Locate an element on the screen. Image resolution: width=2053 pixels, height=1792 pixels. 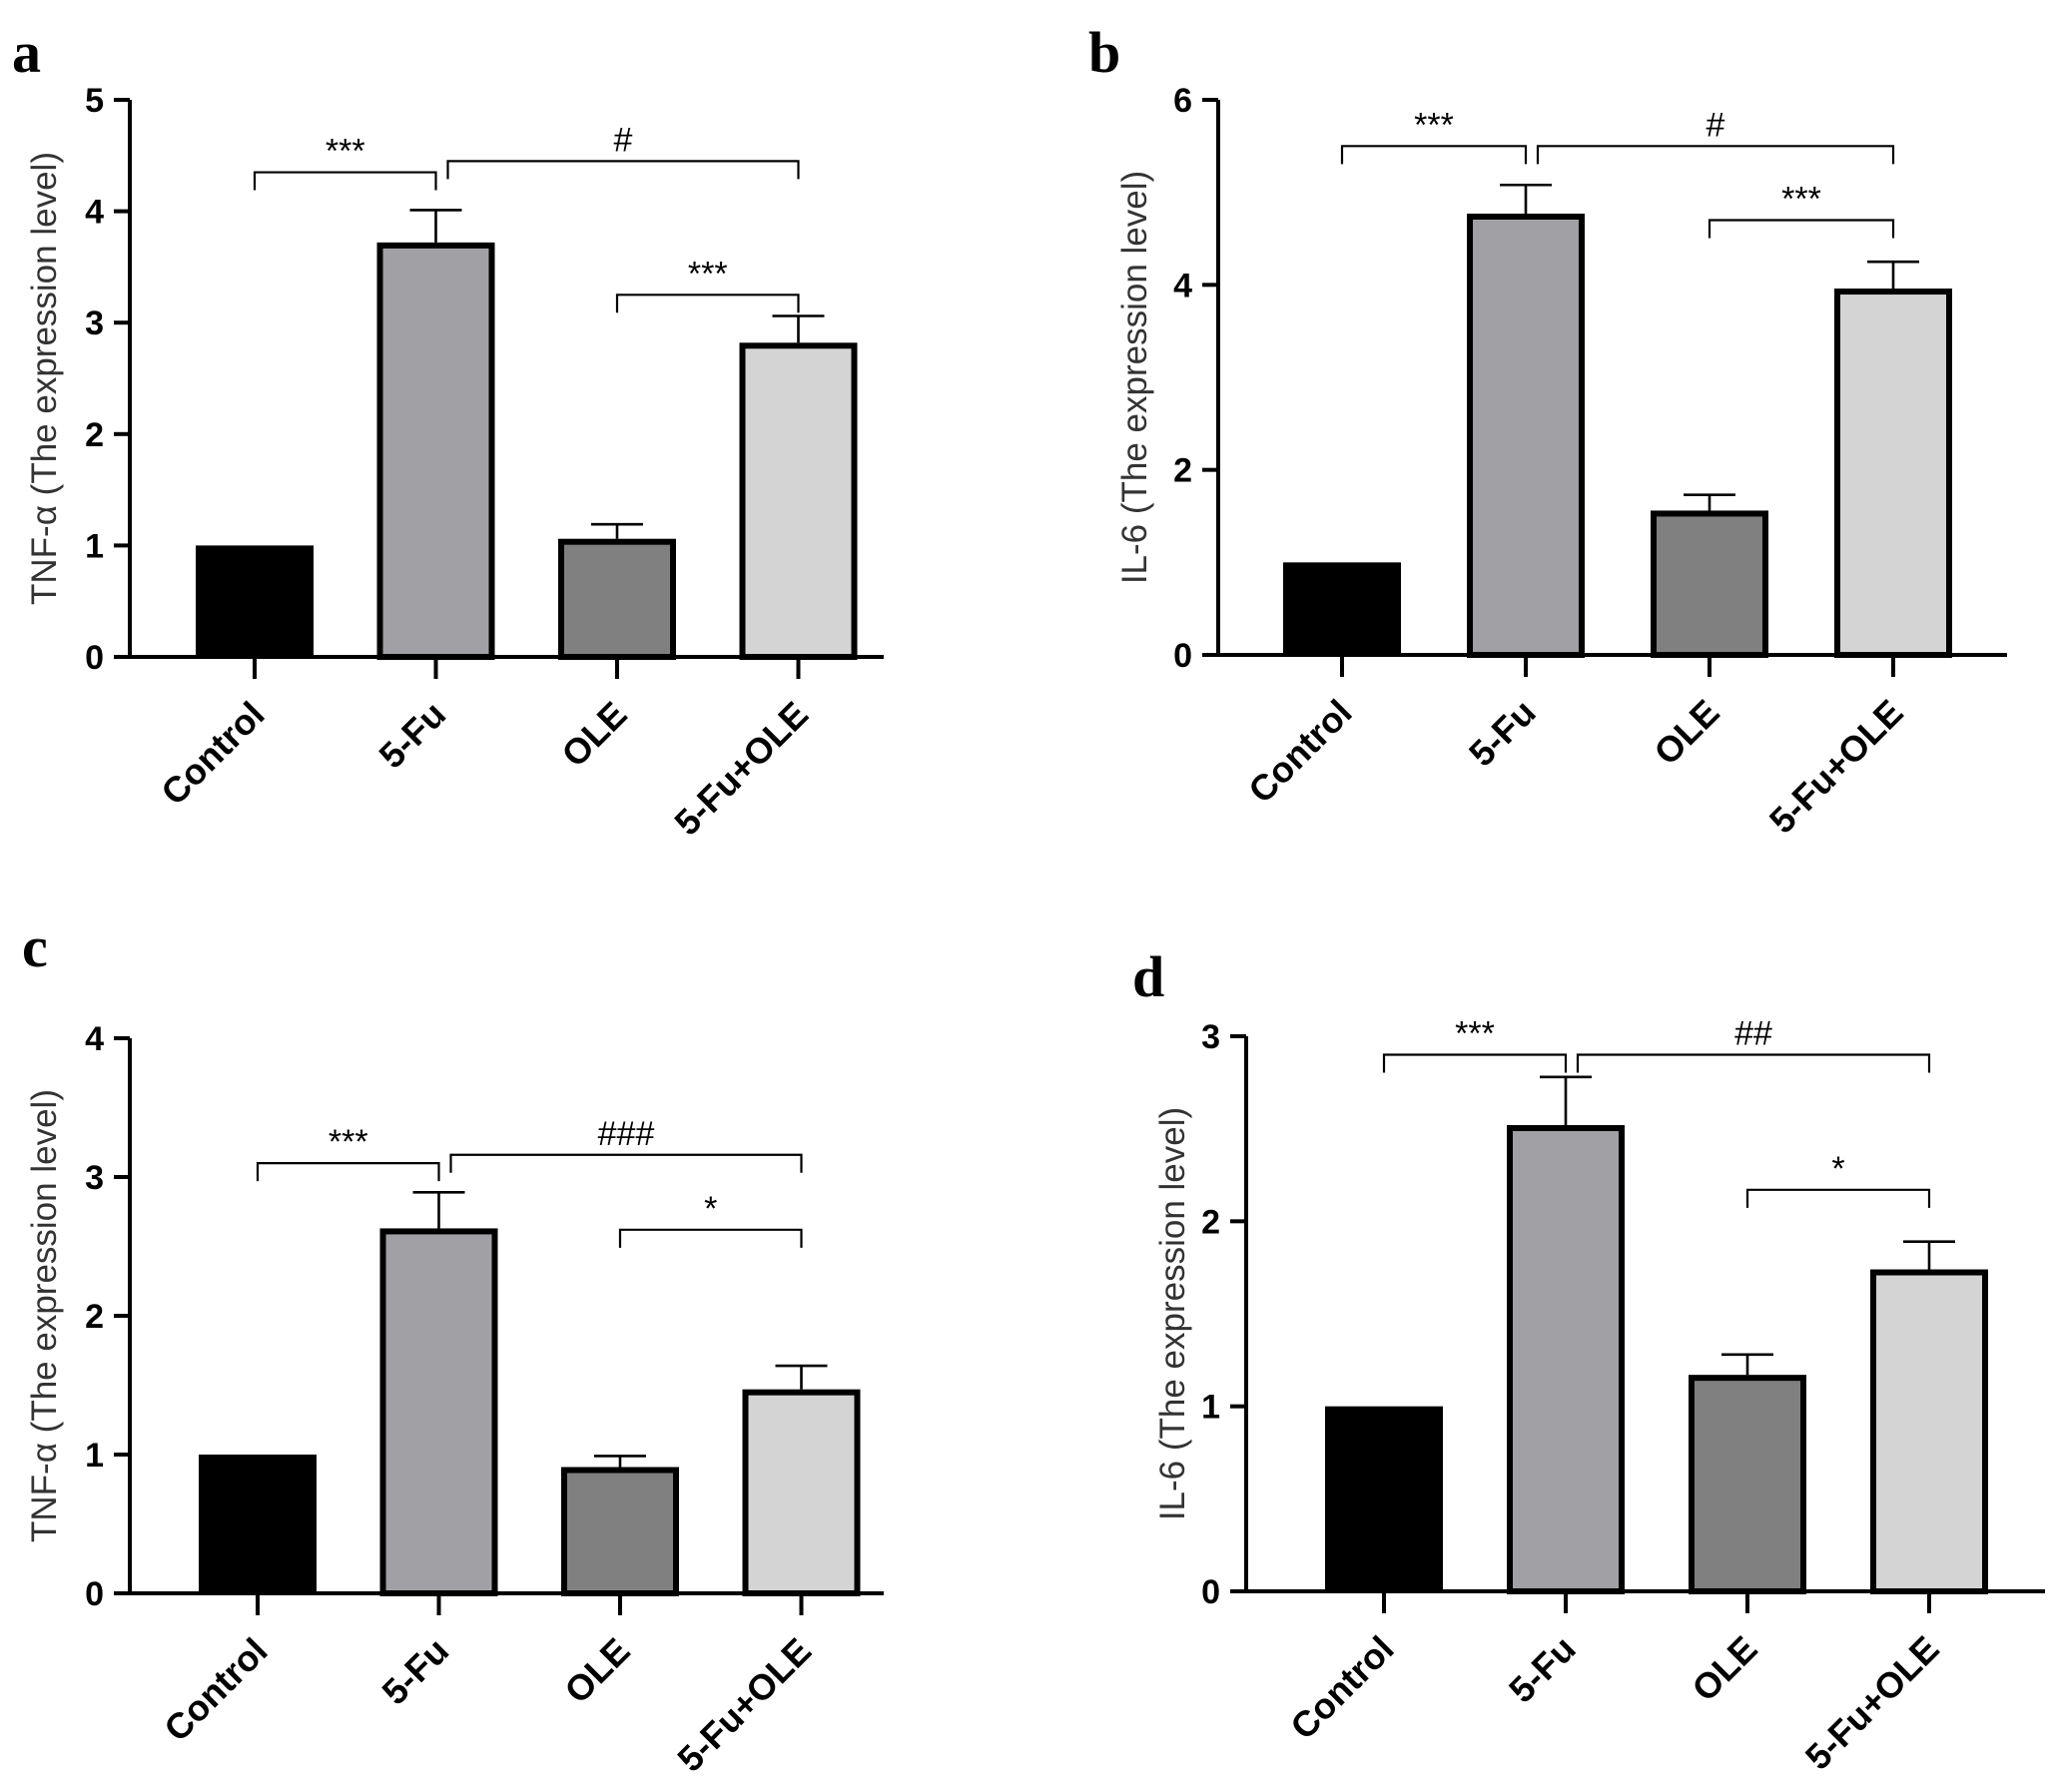
panel-letter: c is located at coordinates (35, 946).